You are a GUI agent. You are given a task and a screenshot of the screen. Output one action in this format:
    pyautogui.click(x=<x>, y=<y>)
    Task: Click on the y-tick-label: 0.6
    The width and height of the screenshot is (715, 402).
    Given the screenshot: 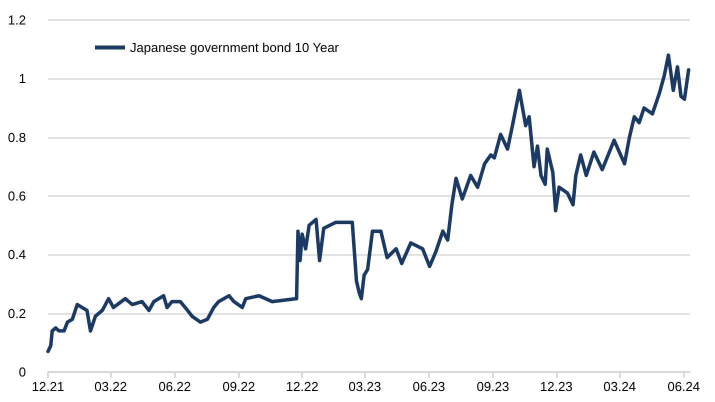 What is the action you would take?
    pyautogui.click(x=17, y=196)
    